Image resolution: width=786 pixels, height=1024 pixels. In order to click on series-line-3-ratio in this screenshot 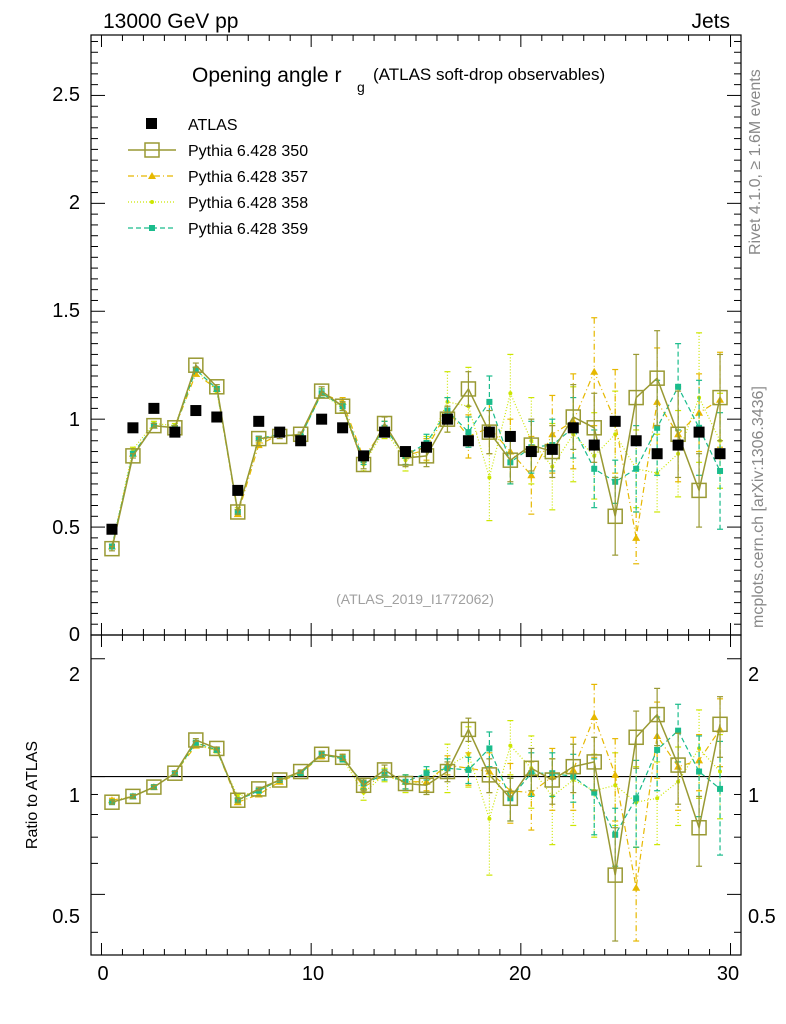, I will do `click(416, 781)`.